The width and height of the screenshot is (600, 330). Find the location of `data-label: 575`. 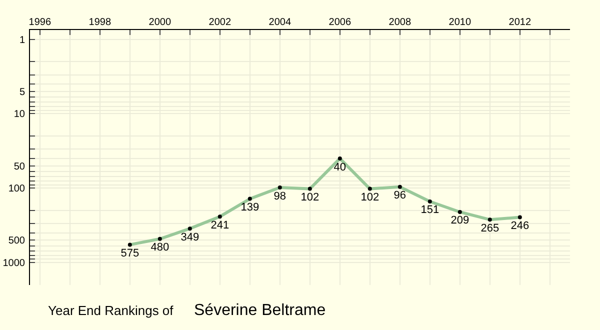

data-label: 575 is located at coordinates (130, 253).